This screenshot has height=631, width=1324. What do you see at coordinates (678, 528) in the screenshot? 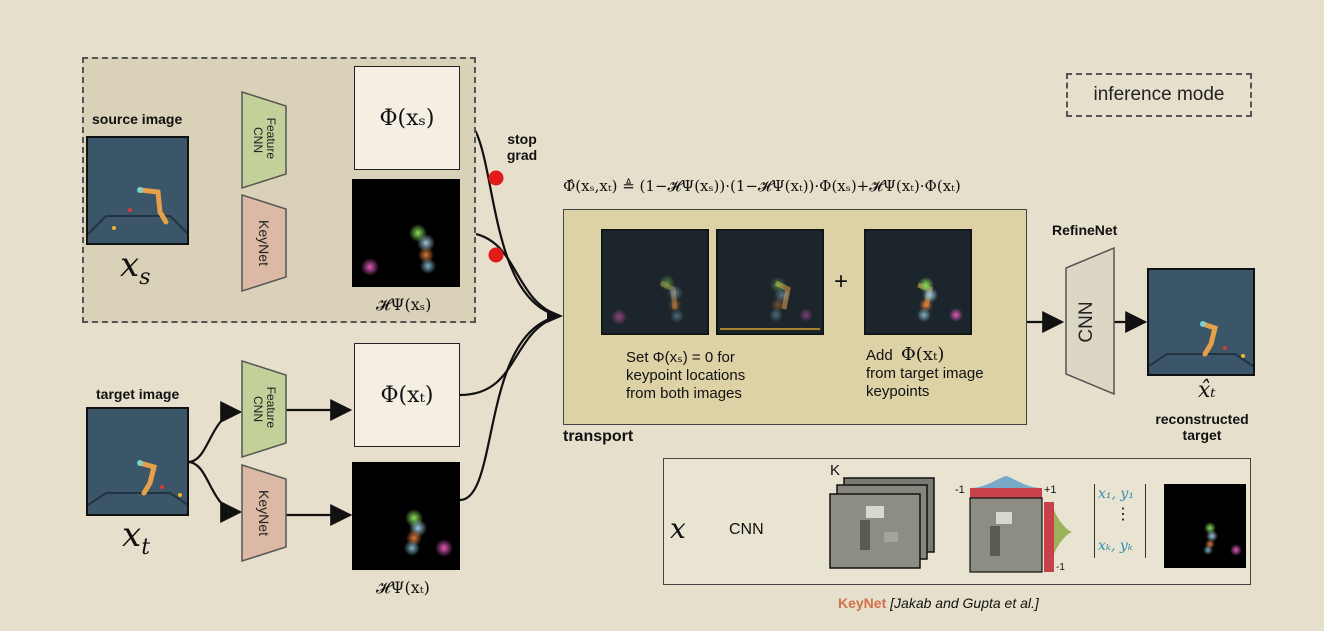
I see `keynet-input-x: x` at bounding box center [678, 528].